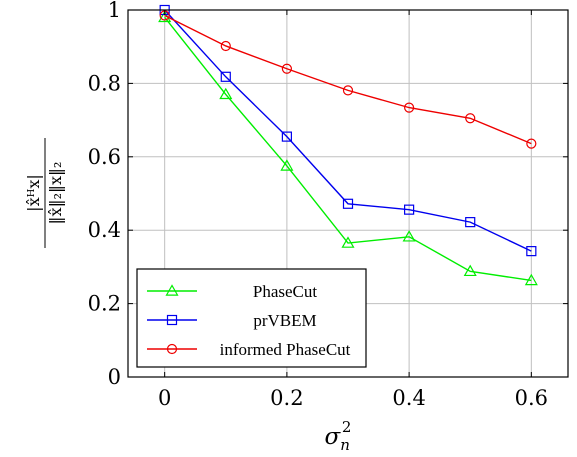 This screenshot has height=457, width=577. What do you see at coordinates (114, 11) in the screenshot?
I see `y-tick-label: 1` at bounding box center [114, 11].